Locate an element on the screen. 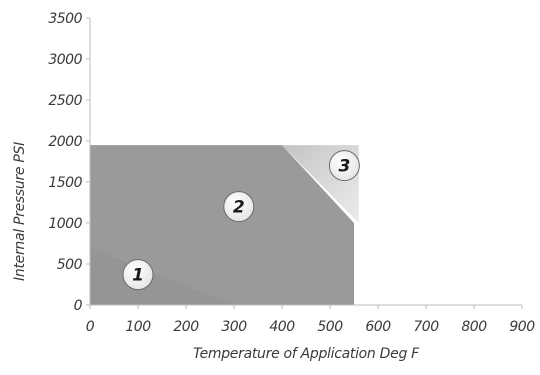 The width and height of the screenshot is (540, 375). region-3-label: 3 is located at coordinates (344, 167).